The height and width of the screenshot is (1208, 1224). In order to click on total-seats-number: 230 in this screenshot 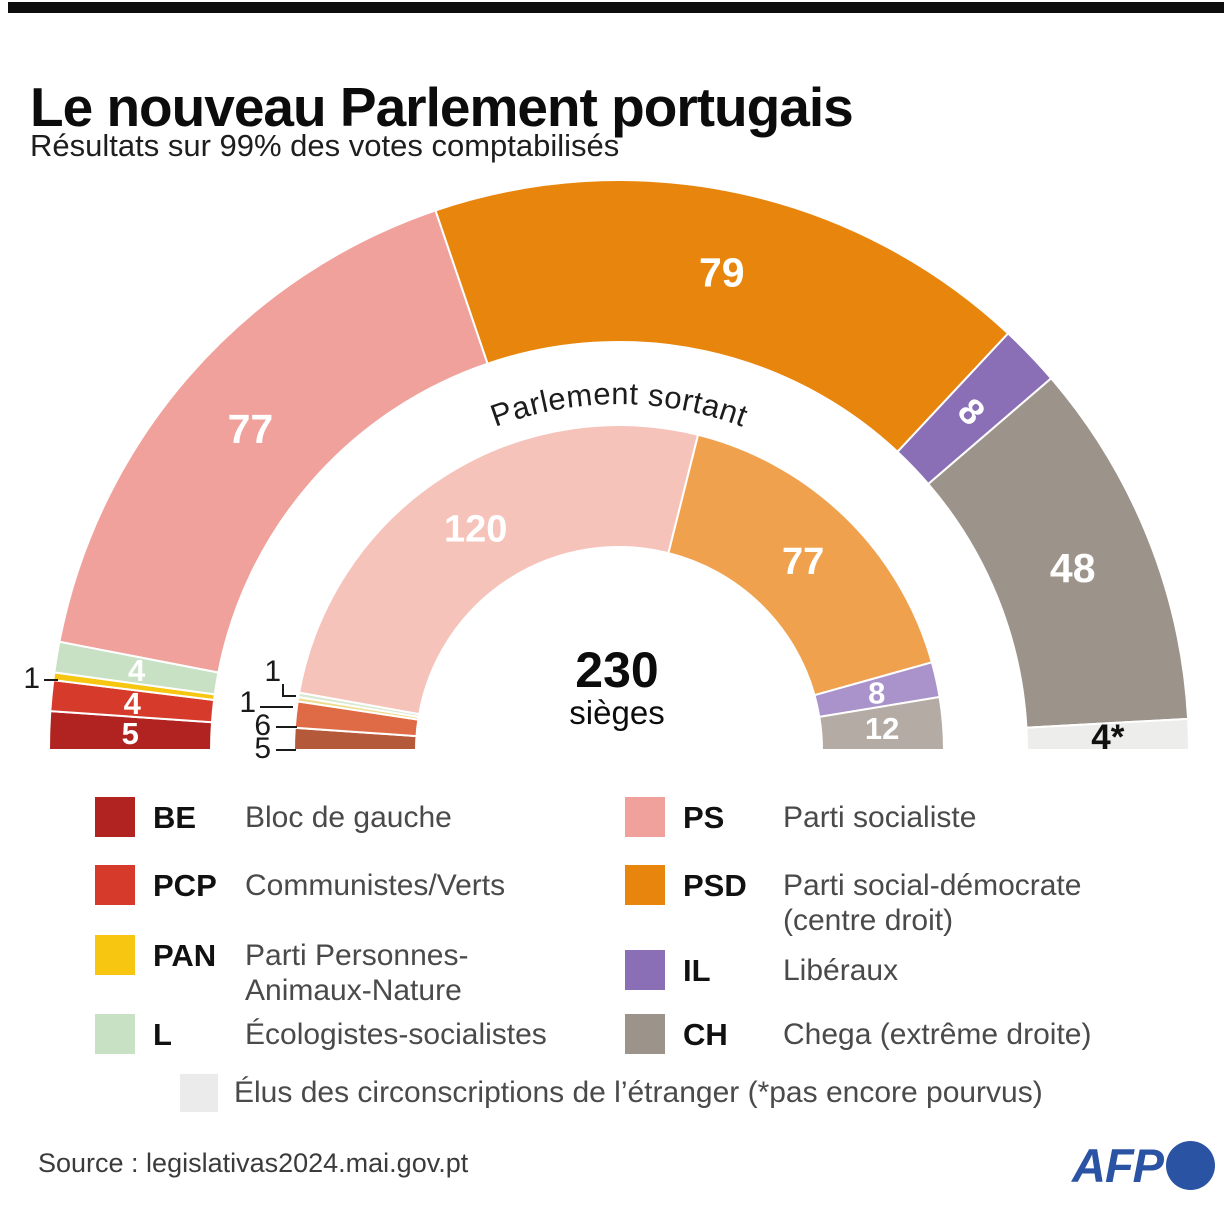, I will do `click(617, 670)`.